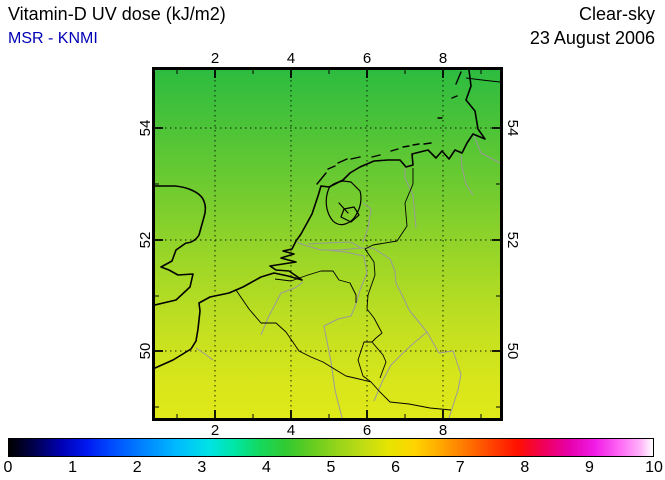 Image resolution: width=665 pixels, height=480 pixels. I want to click on lon-label-top-4: 4, so click(291, 58).